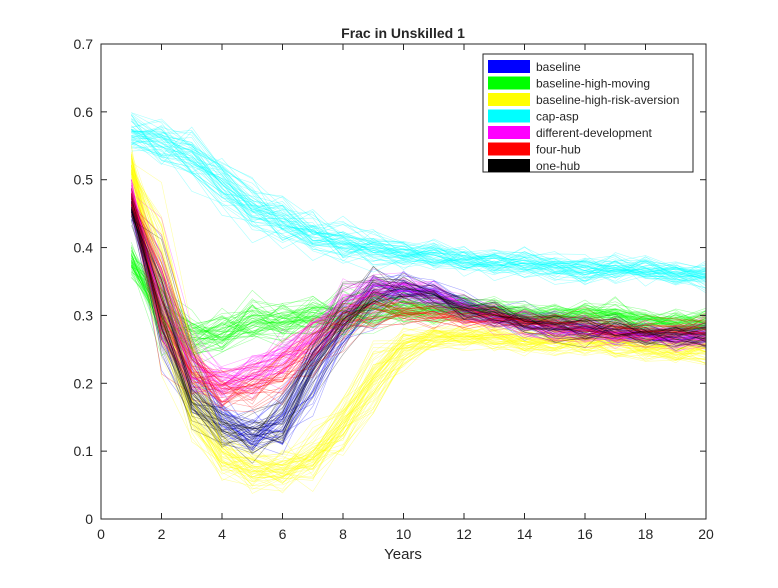  What do you see at coordinates (558, 67) in the screenshot?
I see `legend-label: baseline` at bounding box center [558, 67].